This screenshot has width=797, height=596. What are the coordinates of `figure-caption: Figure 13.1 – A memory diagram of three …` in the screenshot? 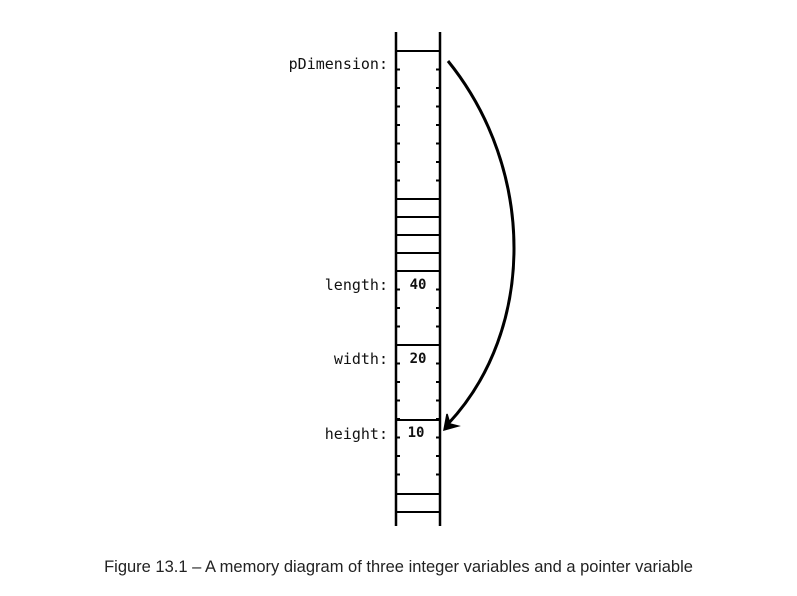 It's located at (398, 567).